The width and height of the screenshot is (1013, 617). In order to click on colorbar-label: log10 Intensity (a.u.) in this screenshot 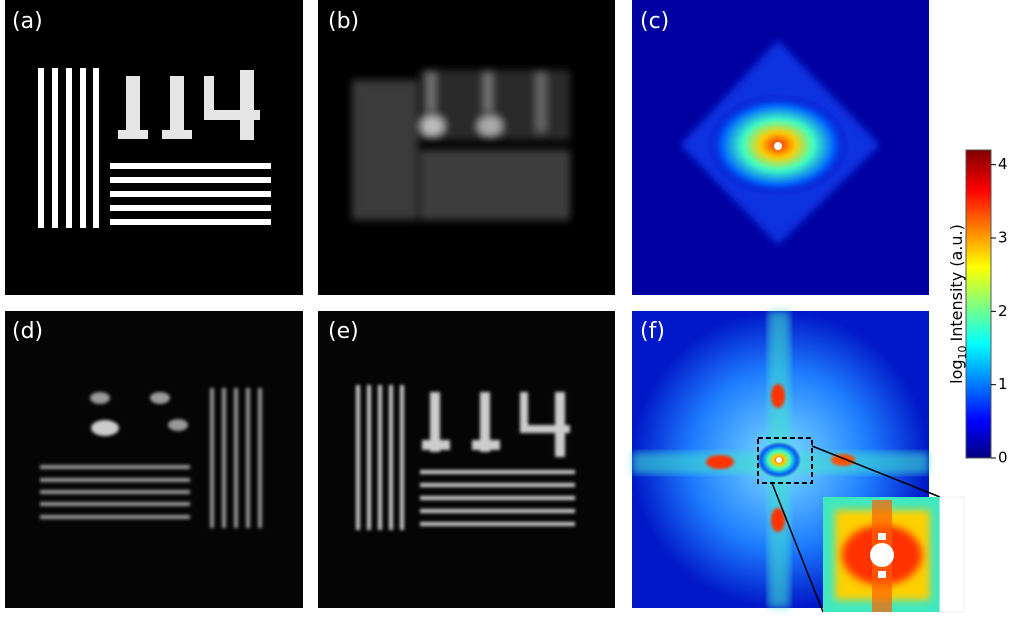, I will do `click(958, 304)`.